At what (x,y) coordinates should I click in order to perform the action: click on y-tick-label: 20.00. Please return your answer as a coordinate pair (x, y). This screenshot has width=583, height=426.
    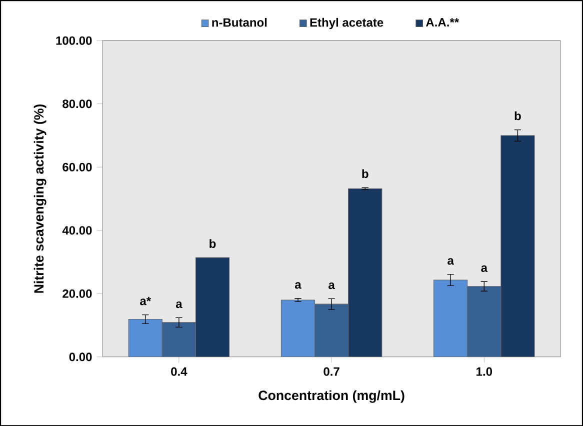
    Looking at the image, I should click on (77, 293).